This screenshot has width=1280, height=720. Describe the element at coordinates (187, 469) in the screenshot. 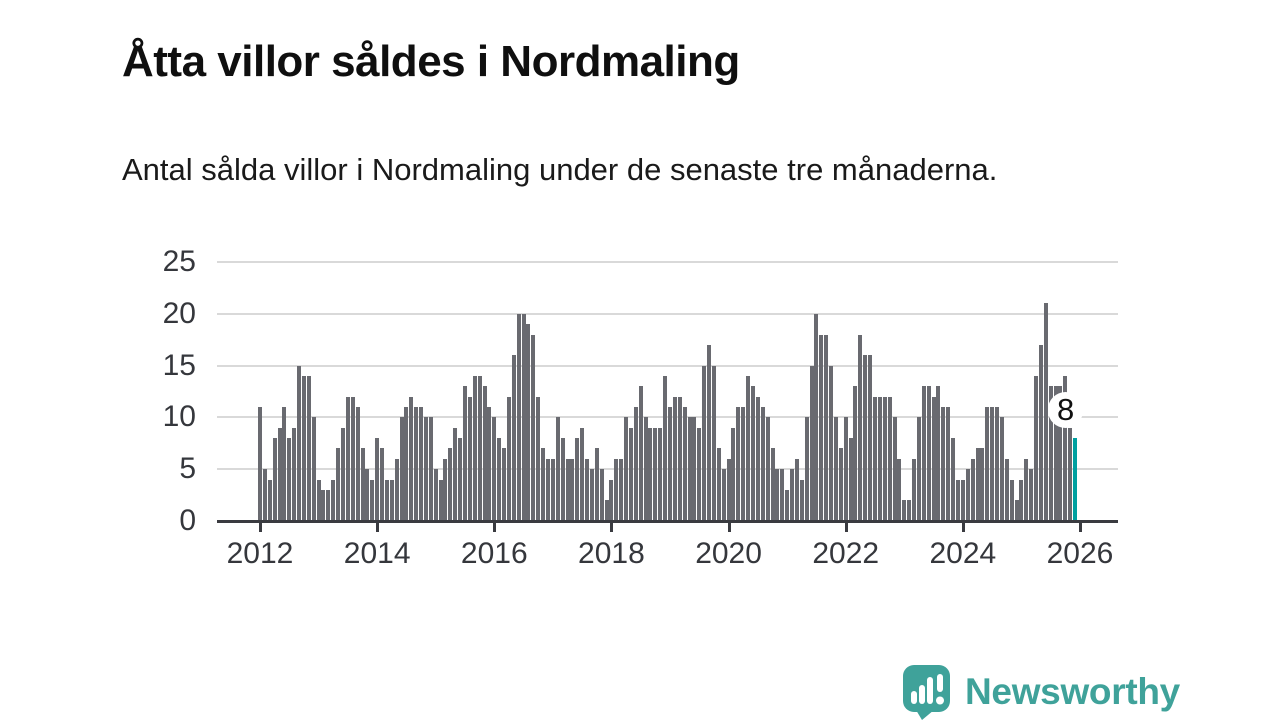

I see `y-axis-label: 5` at that location.